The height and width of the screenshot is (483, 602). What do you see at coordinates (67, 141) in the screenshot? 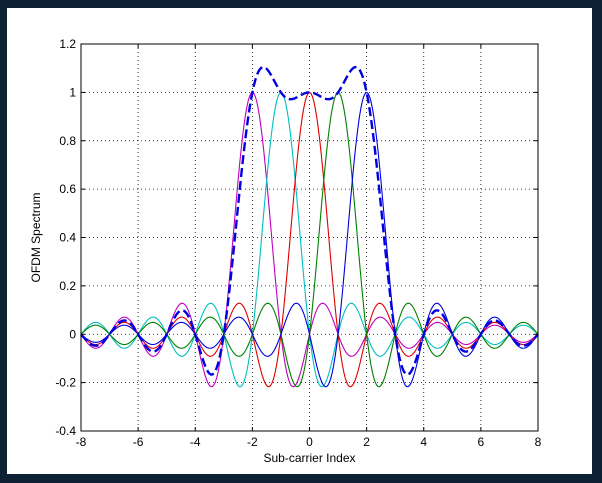
I see `y-tick-label: 0.8` at bounding box center [67, 141].